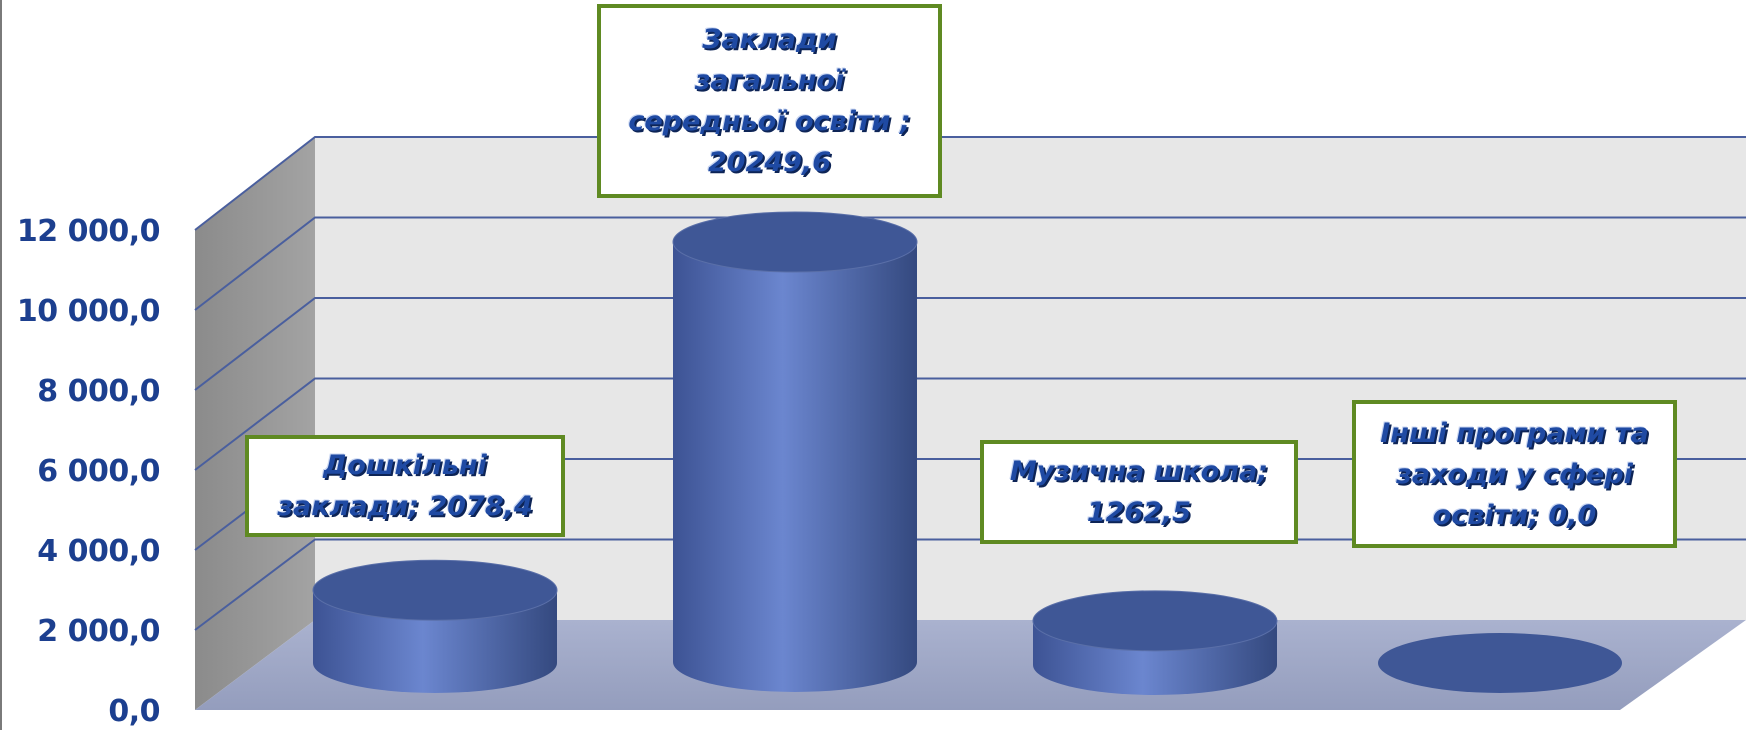  Describe the element at coordinates (98, 471) in the screenshot. I see `y-tick-label: 6 000,0` at that location.